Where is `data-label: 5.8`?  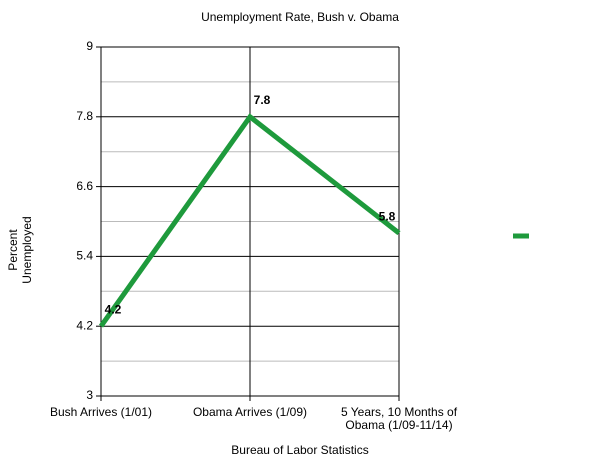 data-label: 5.8 is located at coordinates (387, 216).